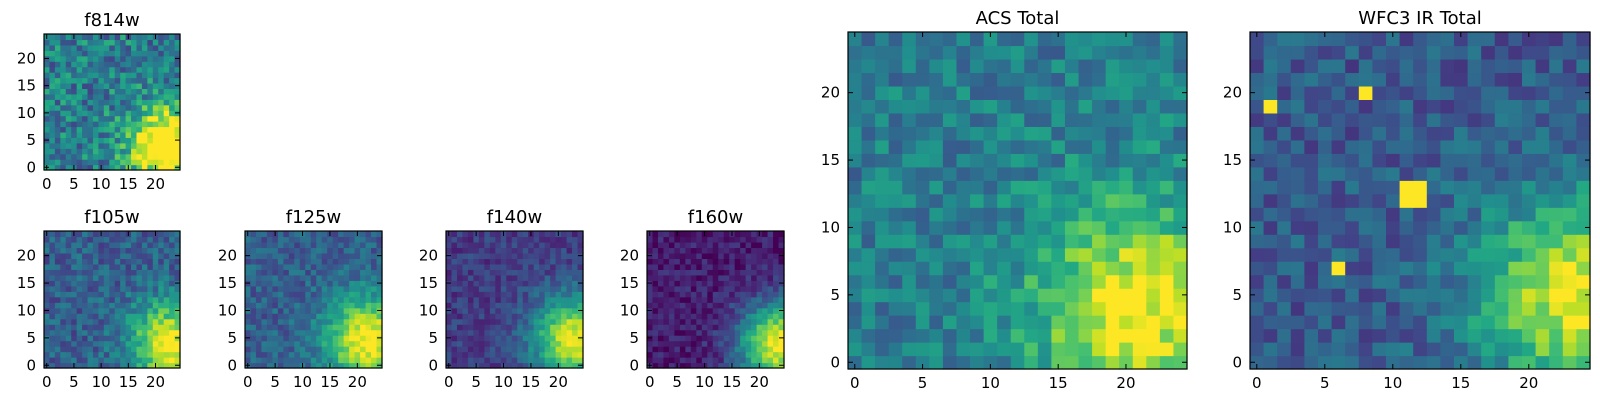 This screenshot has height=400, width=1600. Describe the element at coordinates (313, 217) in the screenshot. I see `panel-title: f125w` at that location.